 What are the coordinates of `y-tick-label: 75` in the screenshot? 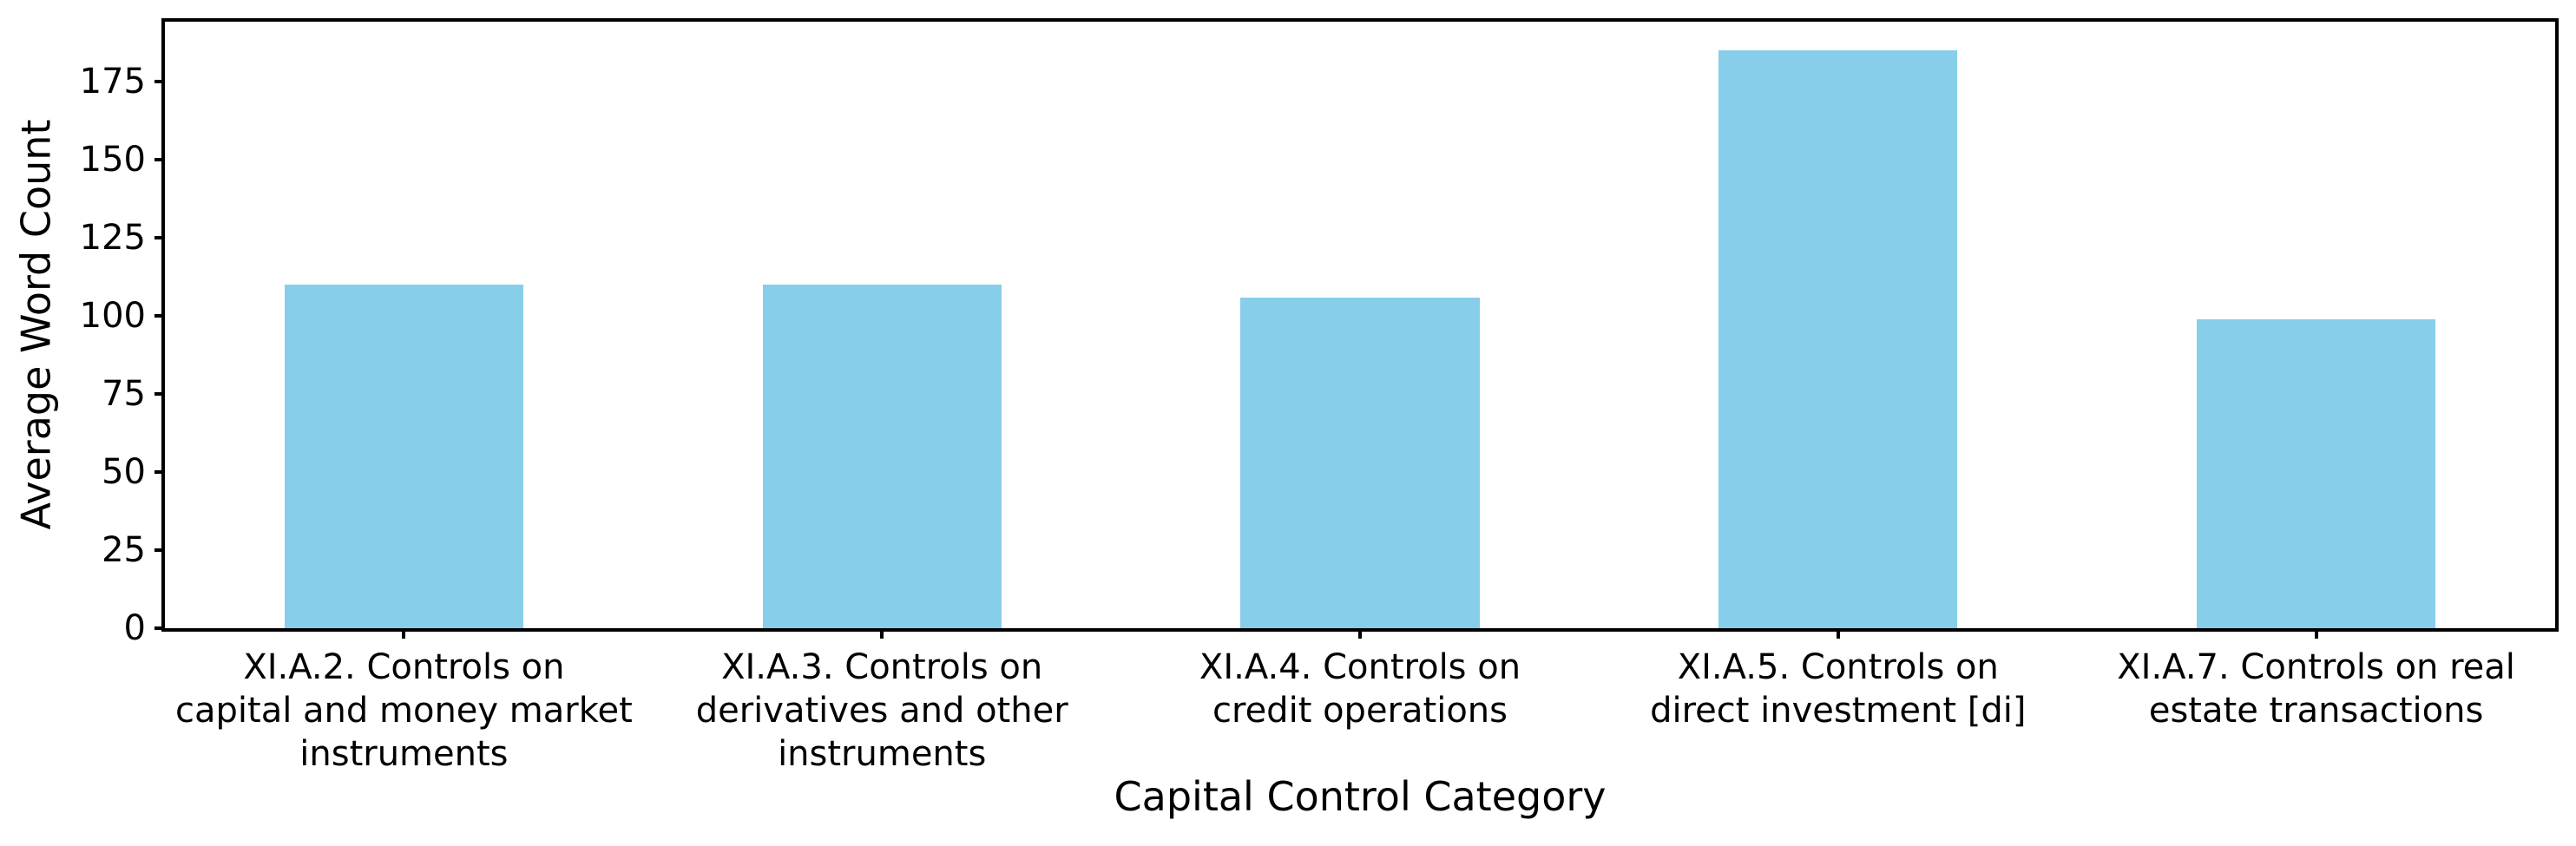 It's located at (124, 394).